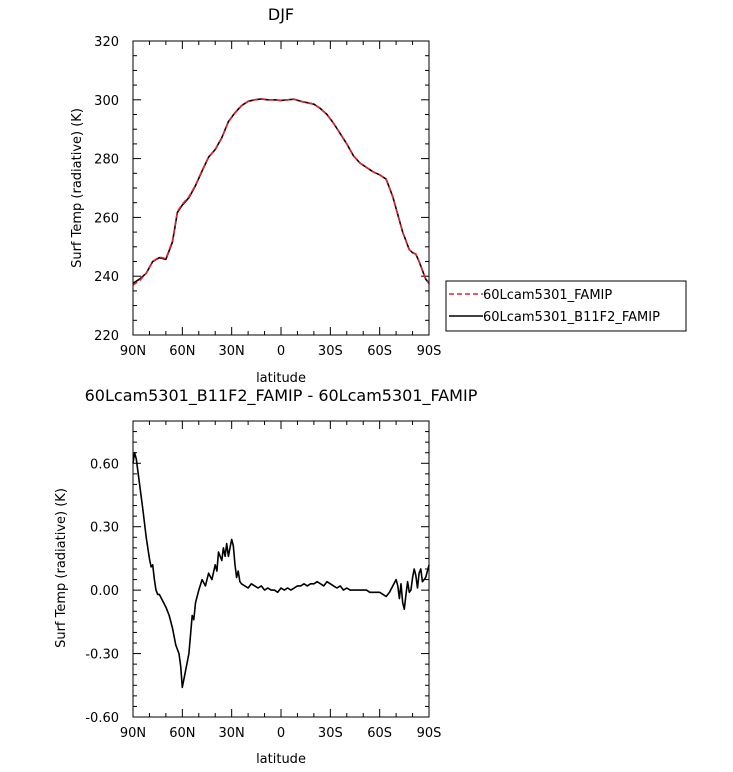  What do you see at coordinates (61, 568) in the screenshot?
I see `bottom-panel-ylabel: Surf Temp (radiative) (K)` at bounding box center [61, 568].